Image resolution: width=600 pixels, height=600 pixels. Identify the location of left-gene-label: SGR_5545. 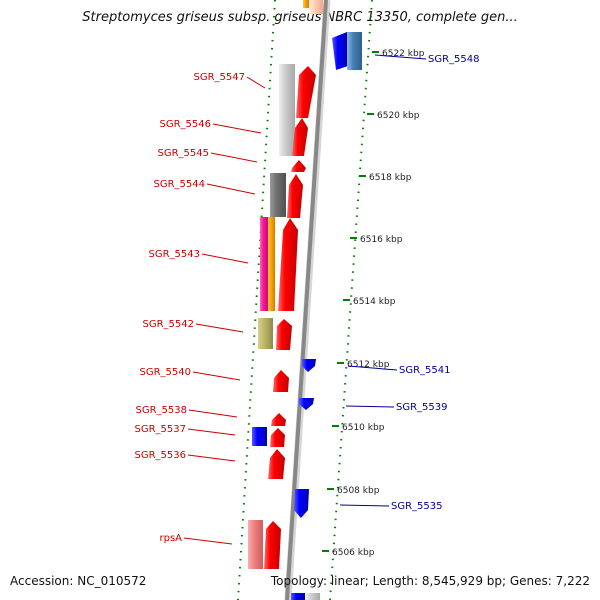
(208, 155).